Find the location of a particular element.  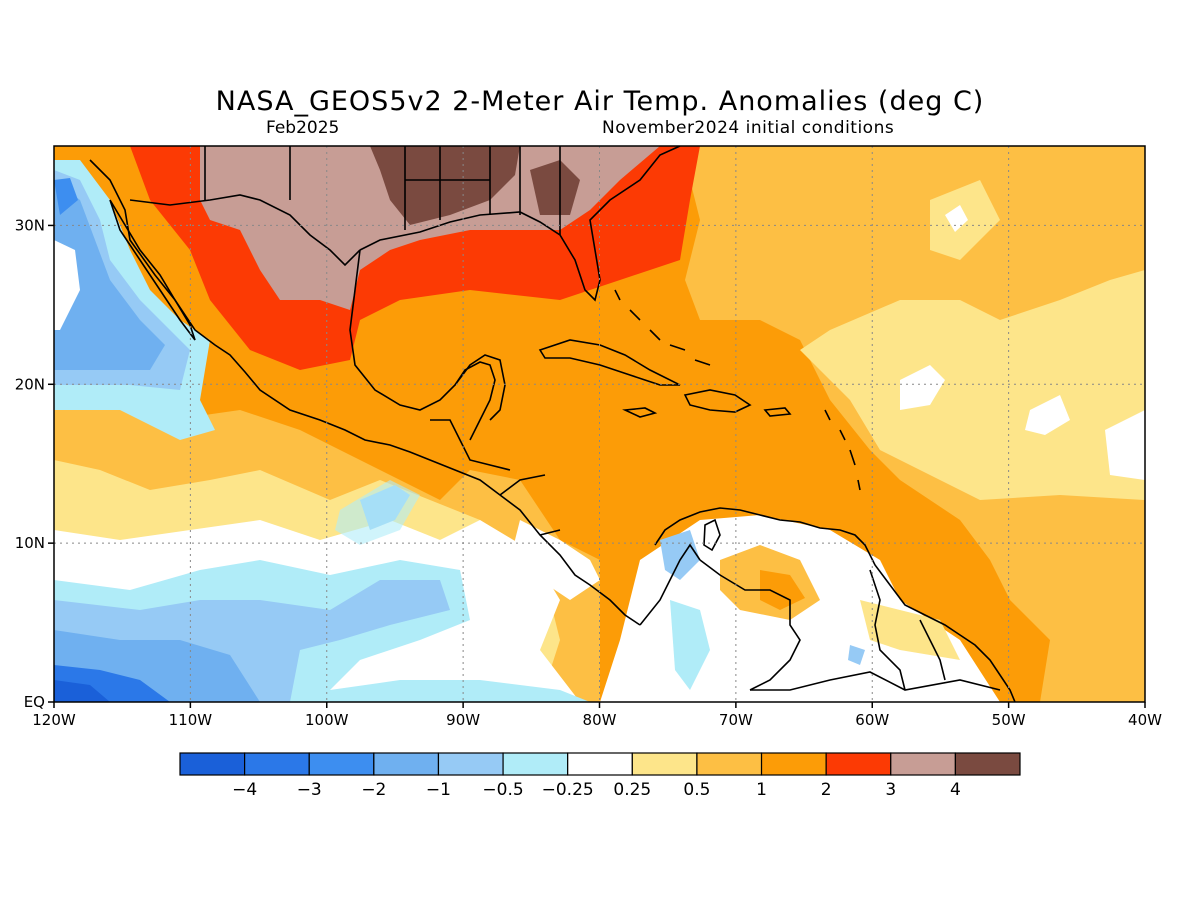

colorbar-label: −1 is located at coordinates (438, 790).